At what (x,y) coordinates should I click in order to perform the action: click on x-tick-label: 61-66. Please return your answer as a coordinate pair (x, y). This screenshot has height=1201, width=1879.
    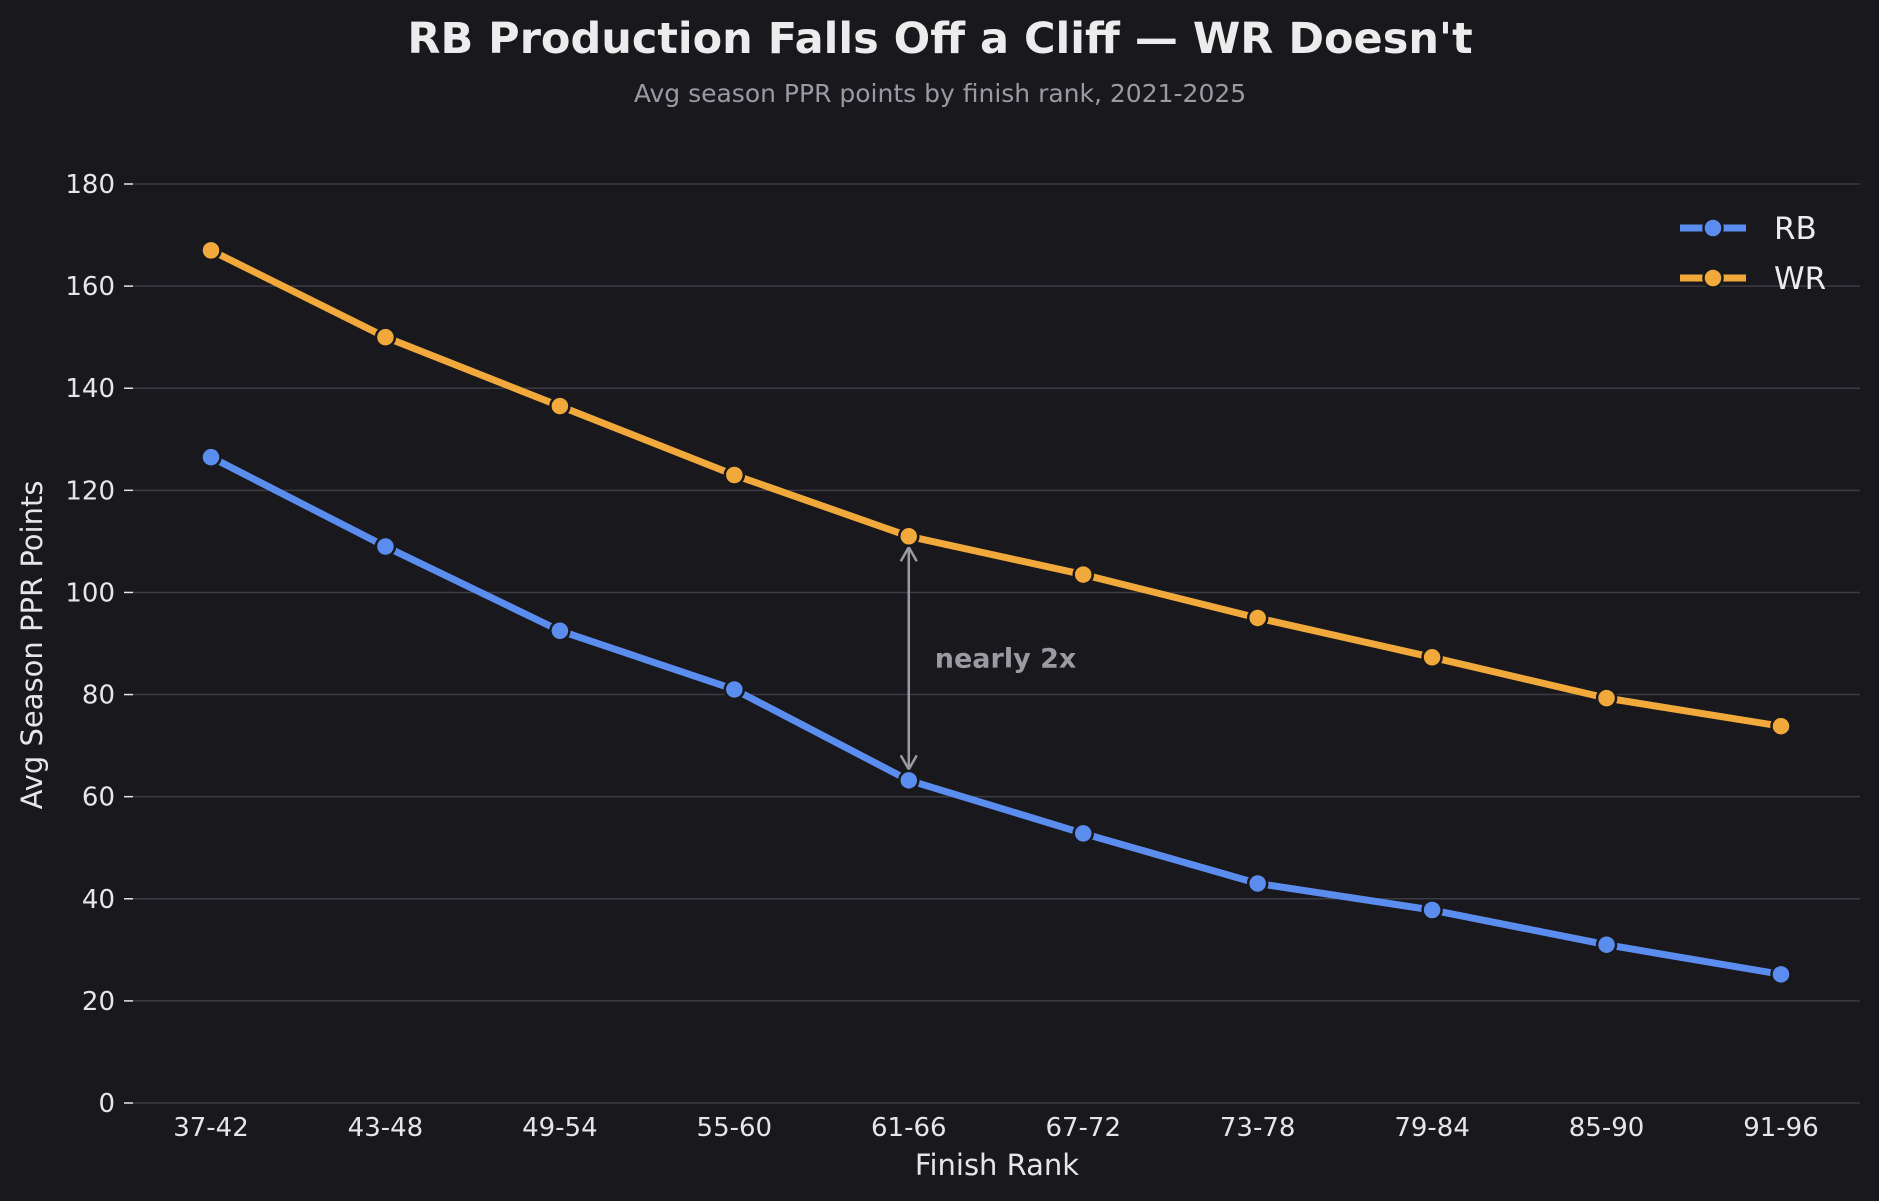
    Looking at the image, I should click on (909, 1128).